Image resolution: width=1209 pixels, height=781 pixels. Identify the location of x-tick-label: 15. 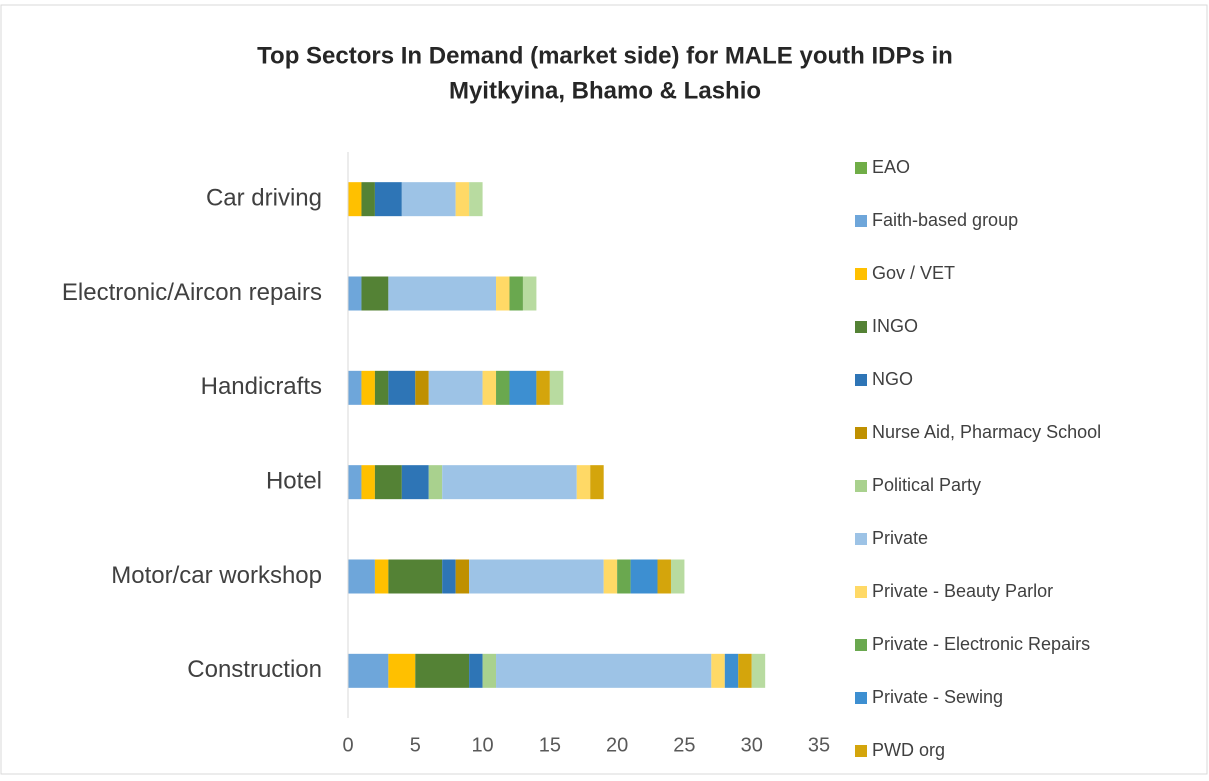
(550, 745).